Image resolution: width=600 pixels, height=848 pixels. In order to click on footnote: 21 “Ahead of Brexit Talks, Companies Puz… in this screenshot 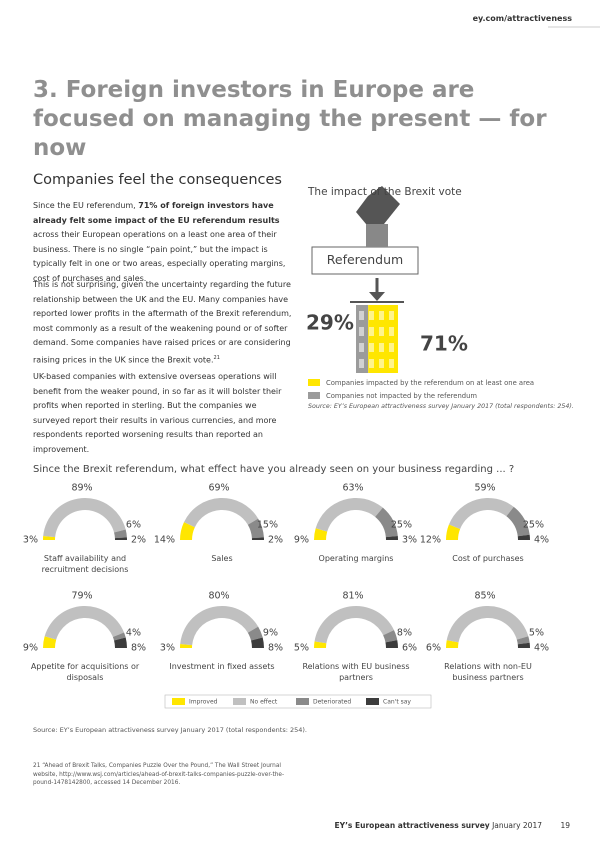, I will do `click(168, 775)`.